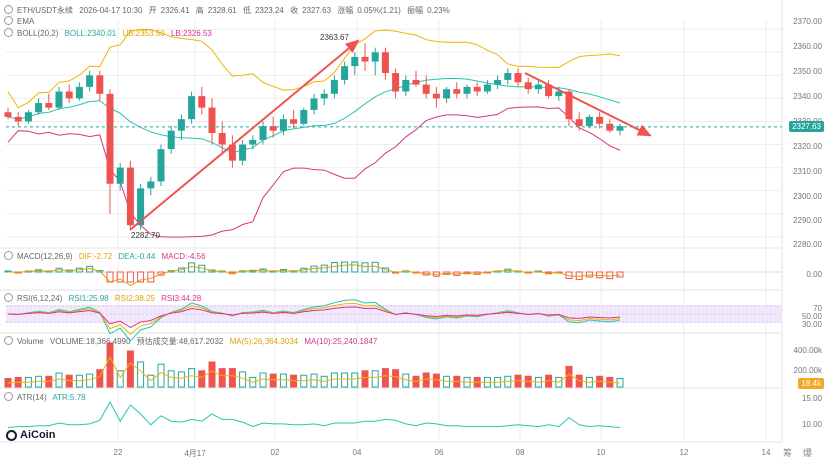 The image size is (828, 463). What do you see at coordinates (811, 383) in the screenshot?
I see `volume-tag: 18.4k` at bounding box center [811, 383].